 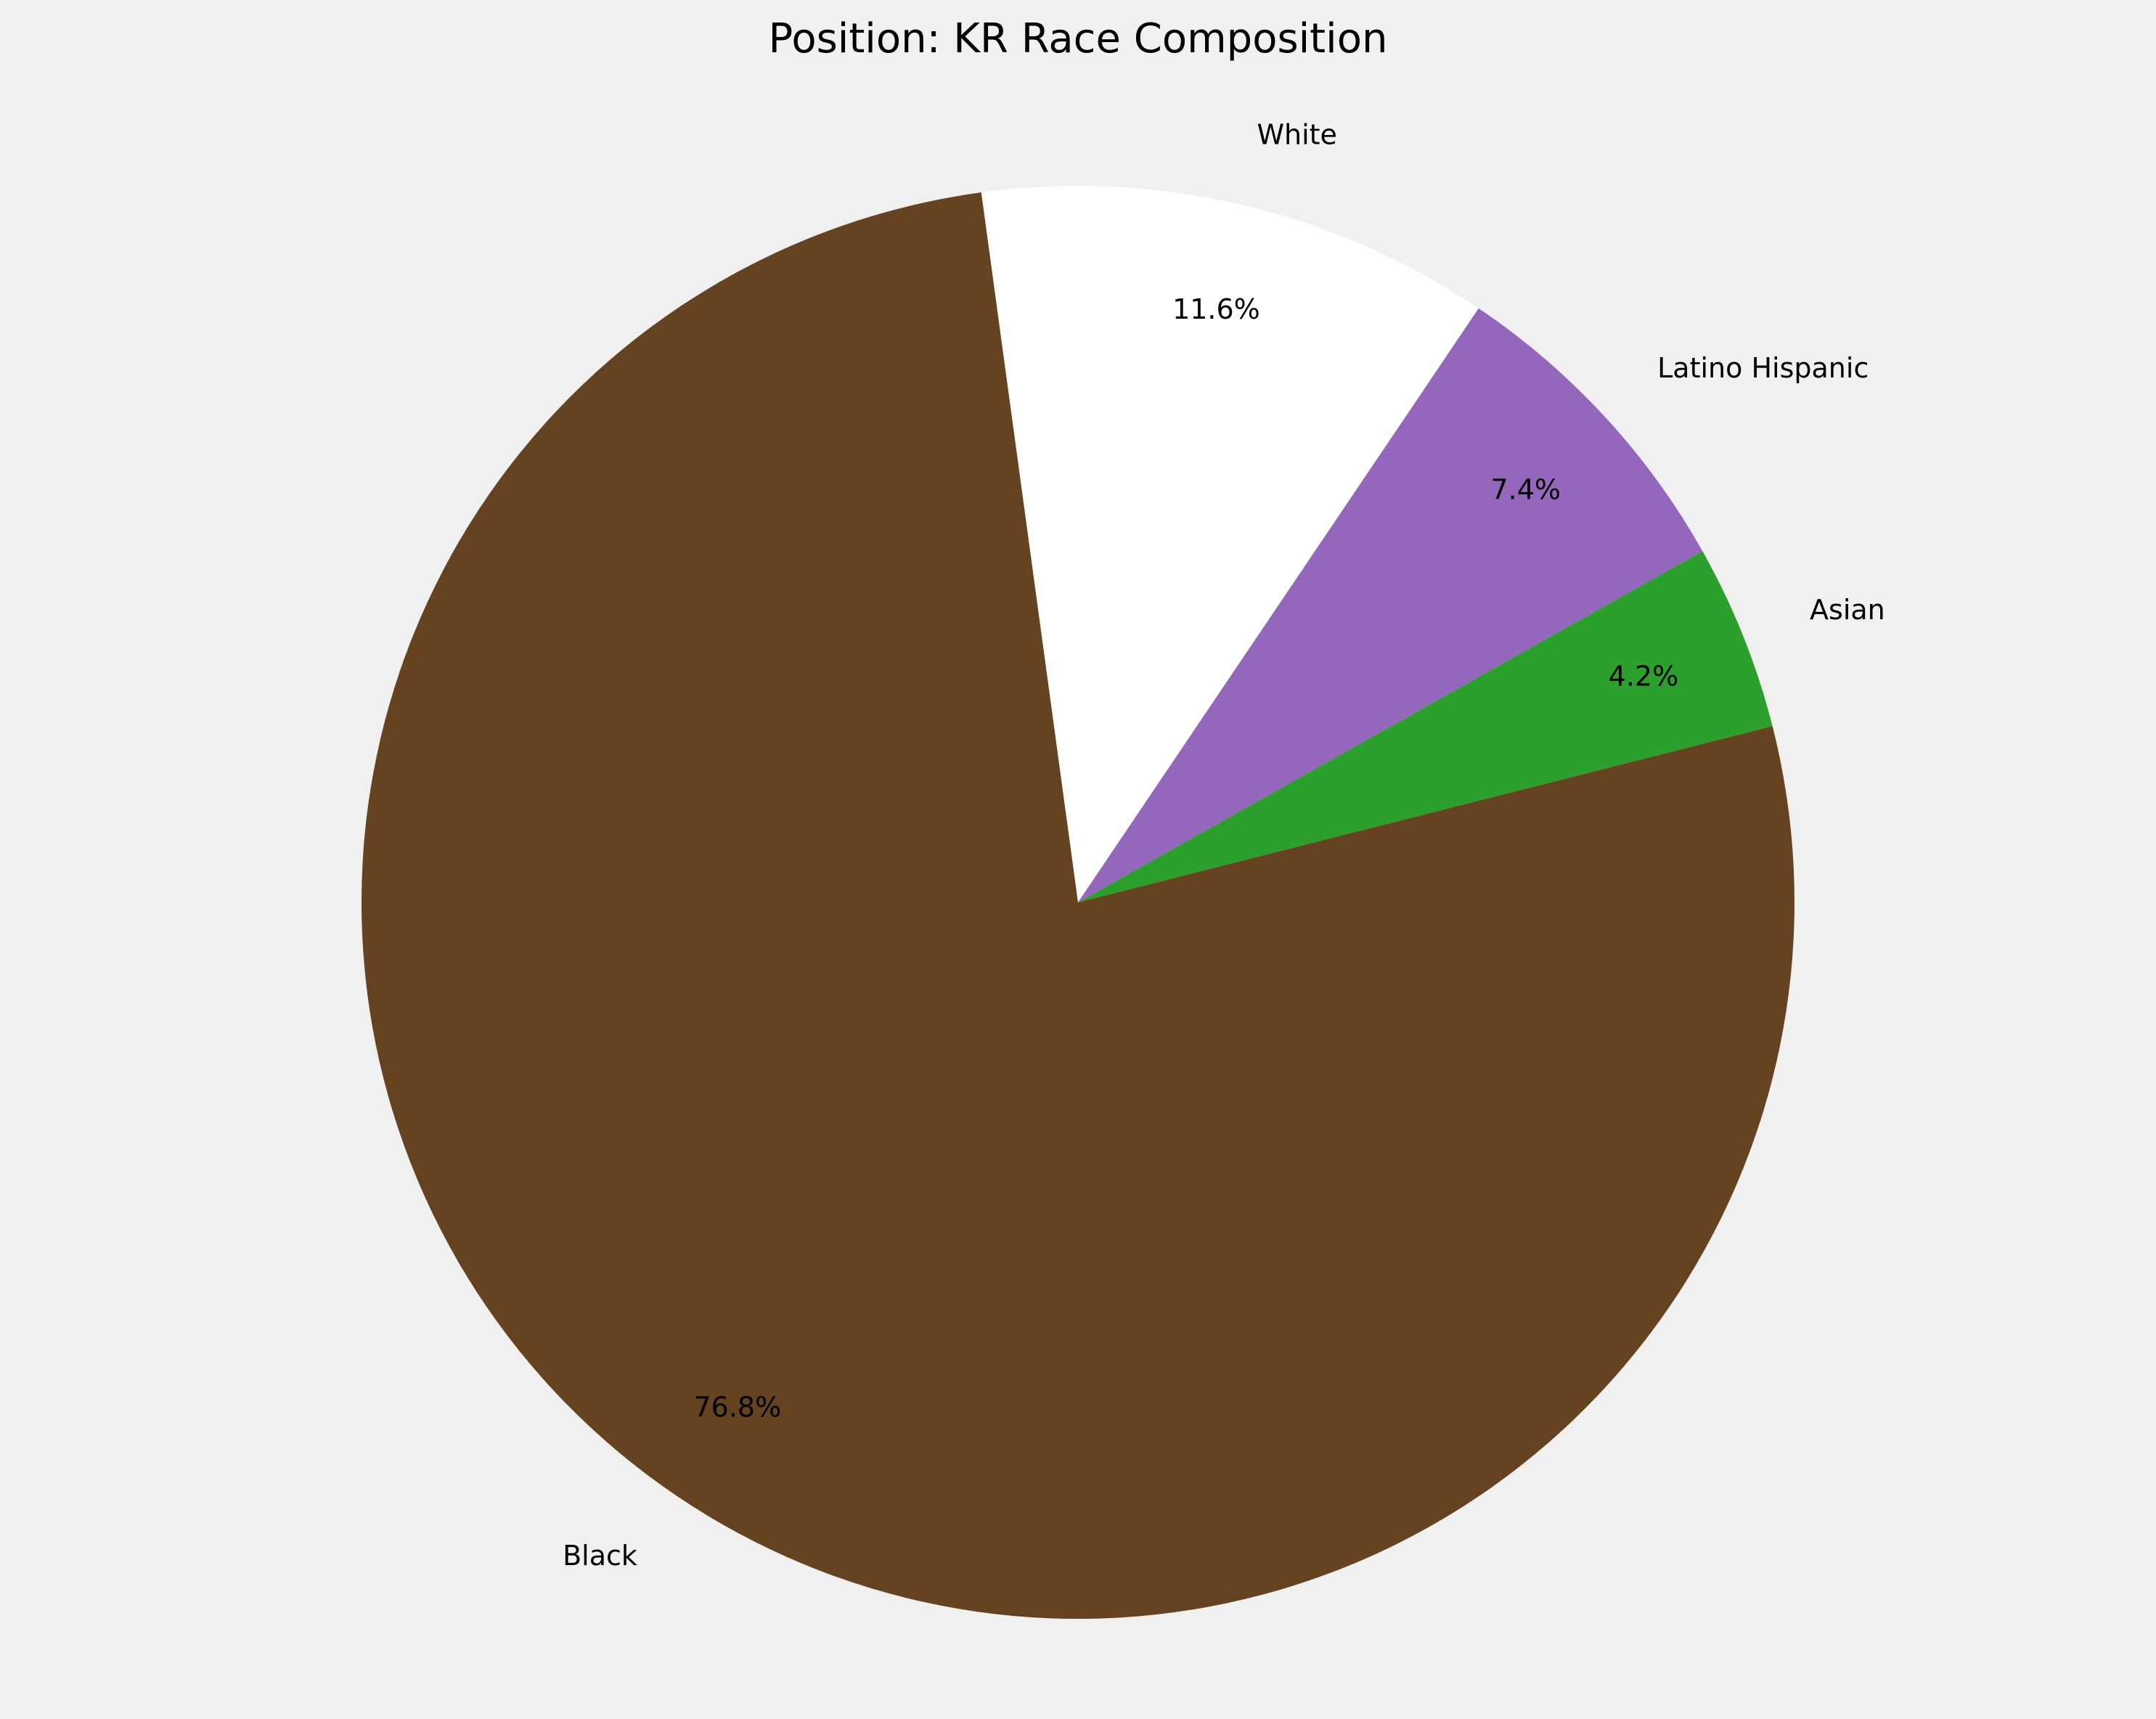 I want to click on slice-percent-label: 76.8%, so click(x=738, y=1408).